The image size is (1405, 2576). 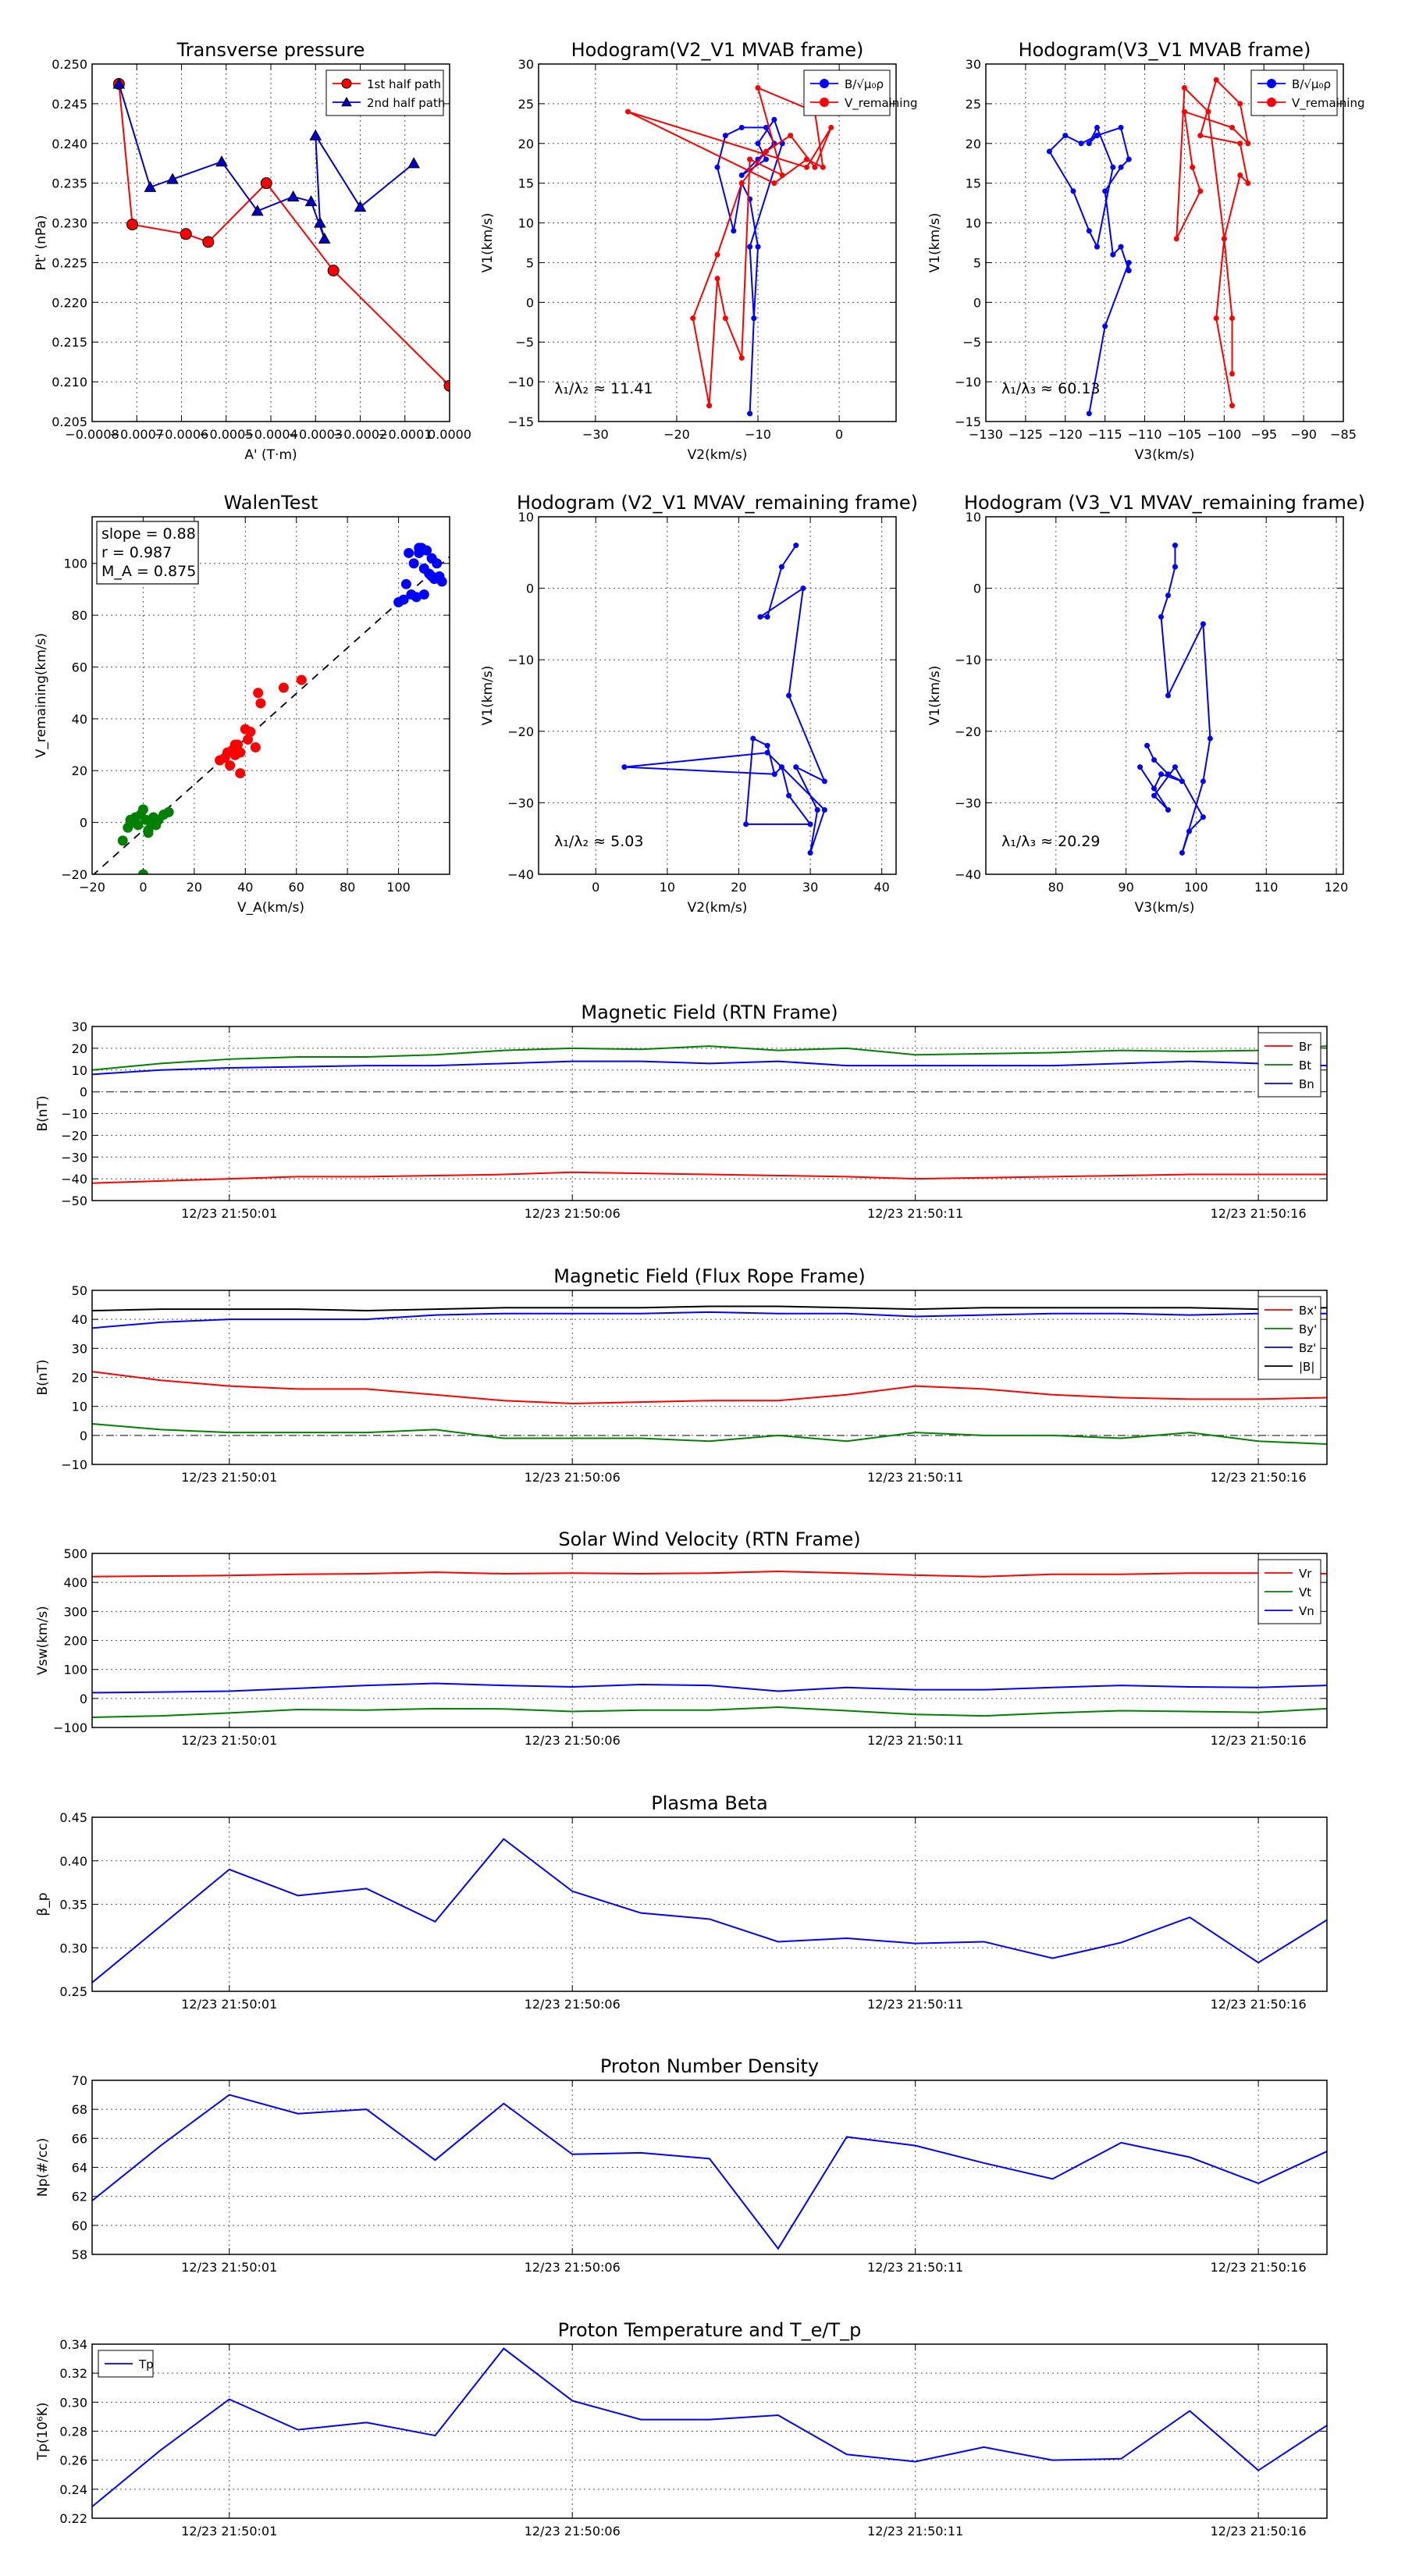 What do you see at coordinates (92, 434) in the screenshot?
I see `x-tick-label: −0.0008` at bounding box center [92, 434].